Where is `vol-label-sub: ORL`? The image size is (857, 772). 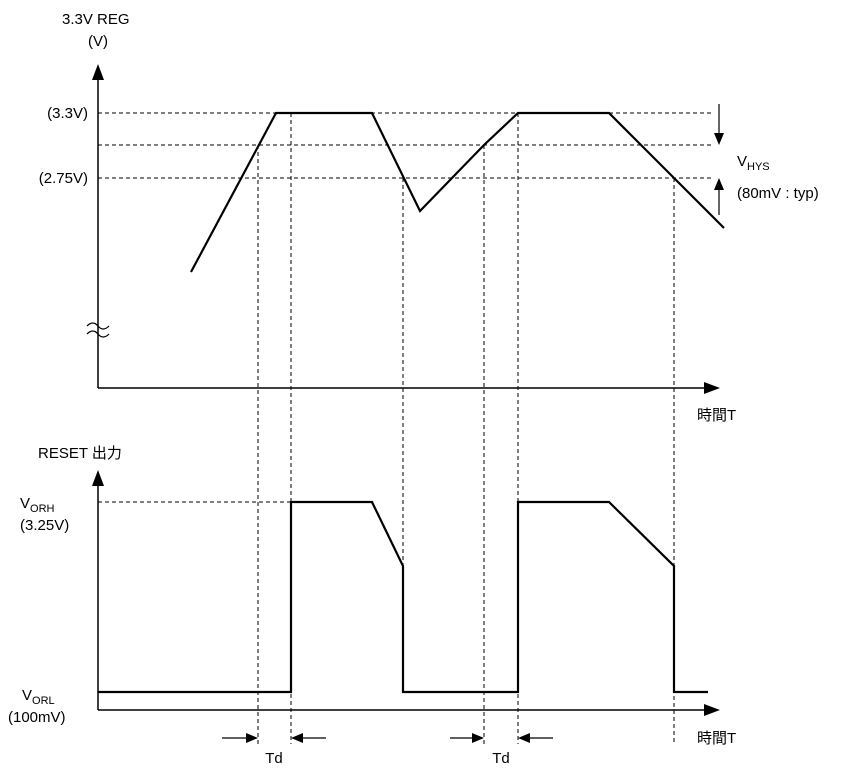
vol-label-sub: ORL is located at coordinates (43, 701).